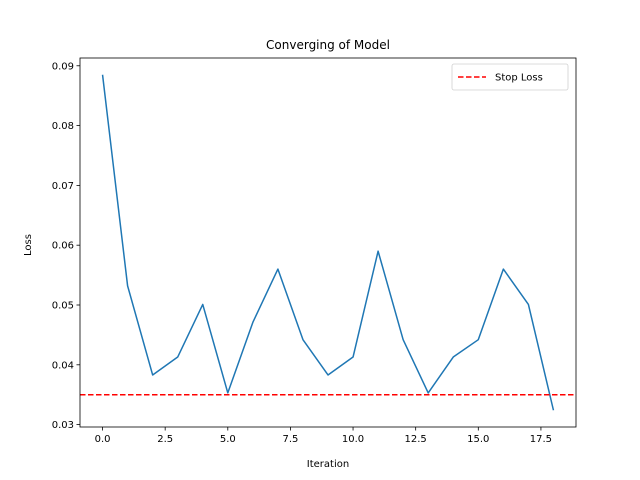 This screenshot has width=640, height=480. What do you see at coordinates (416, 439) in the screenshot?
I see `x-tick-label: 12.5` at bounding box center [416, 439].